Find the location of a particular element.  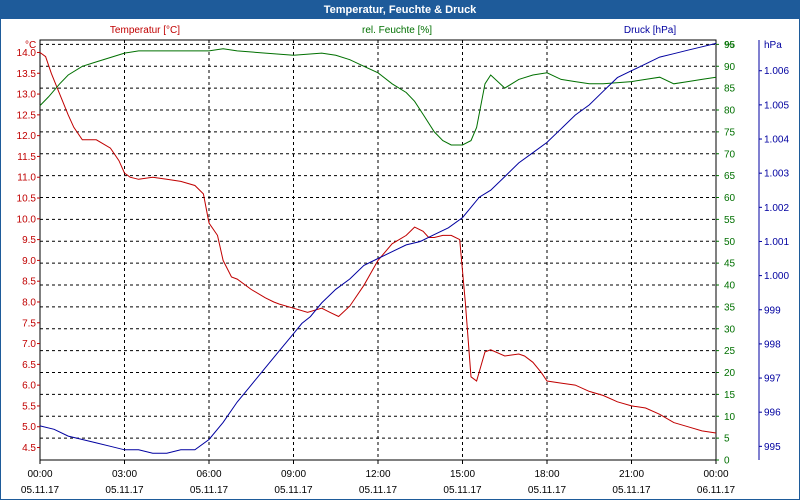

humidity-tick-label: 55 is located at coordinates (730, 220).